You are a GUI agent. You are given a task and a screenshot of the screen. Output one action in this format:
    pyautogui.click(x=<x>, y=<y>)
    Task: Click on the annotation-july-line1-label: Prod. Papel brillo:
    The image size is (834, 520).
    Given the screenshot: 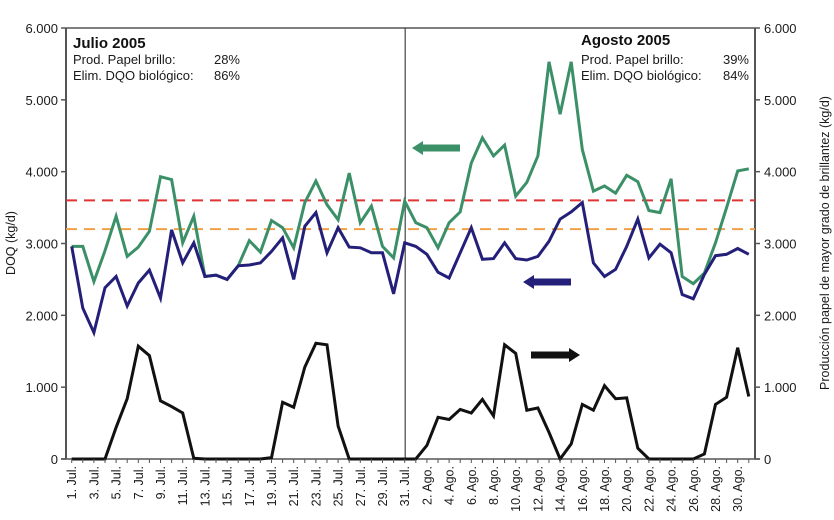 What is the action you would take?
    pyautogui.click(x=124, y=59)
    